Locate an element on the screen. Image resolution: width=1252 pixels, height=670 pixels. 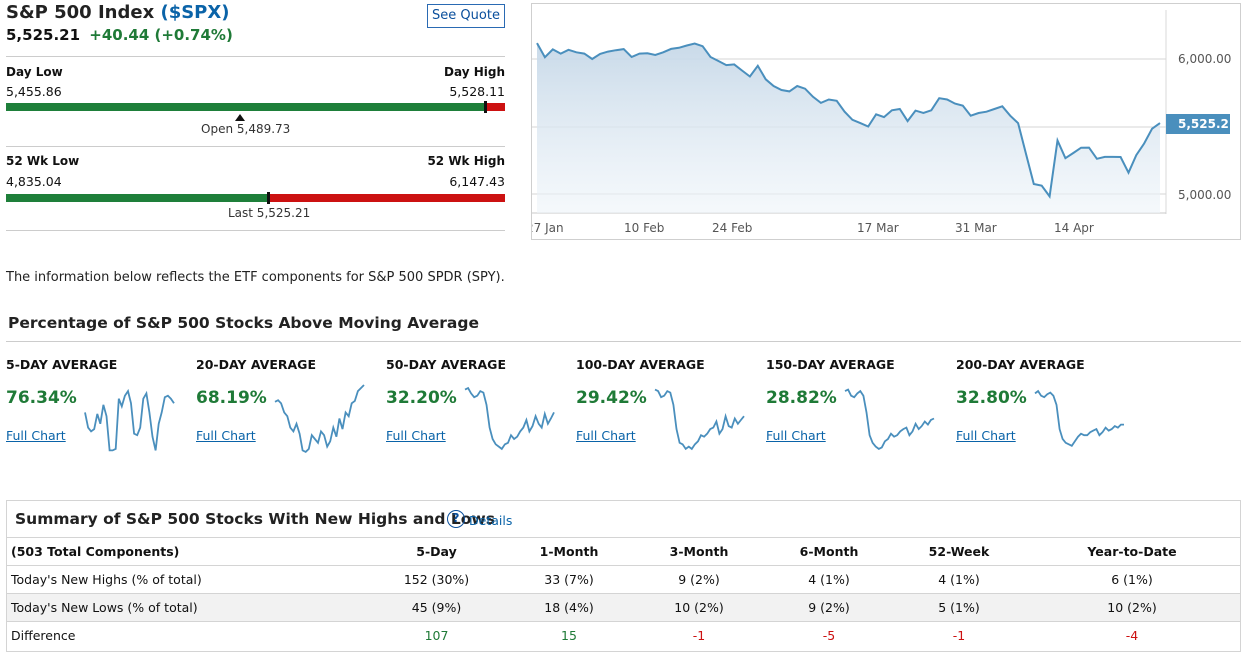
ma-50day: 50-DAY AVERAGE 32.20% Full Chart is located at coordinates (480, 412).